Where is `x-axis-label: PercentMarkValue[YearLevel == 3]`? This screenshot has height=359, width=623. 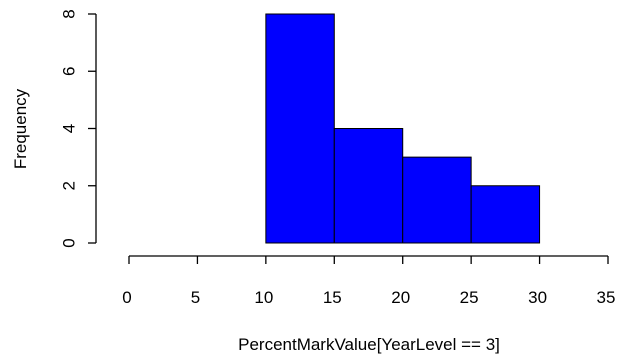
x-axis-label: PercentMarkValue[YearLevel == 3] is located at coordinates (369, 344).